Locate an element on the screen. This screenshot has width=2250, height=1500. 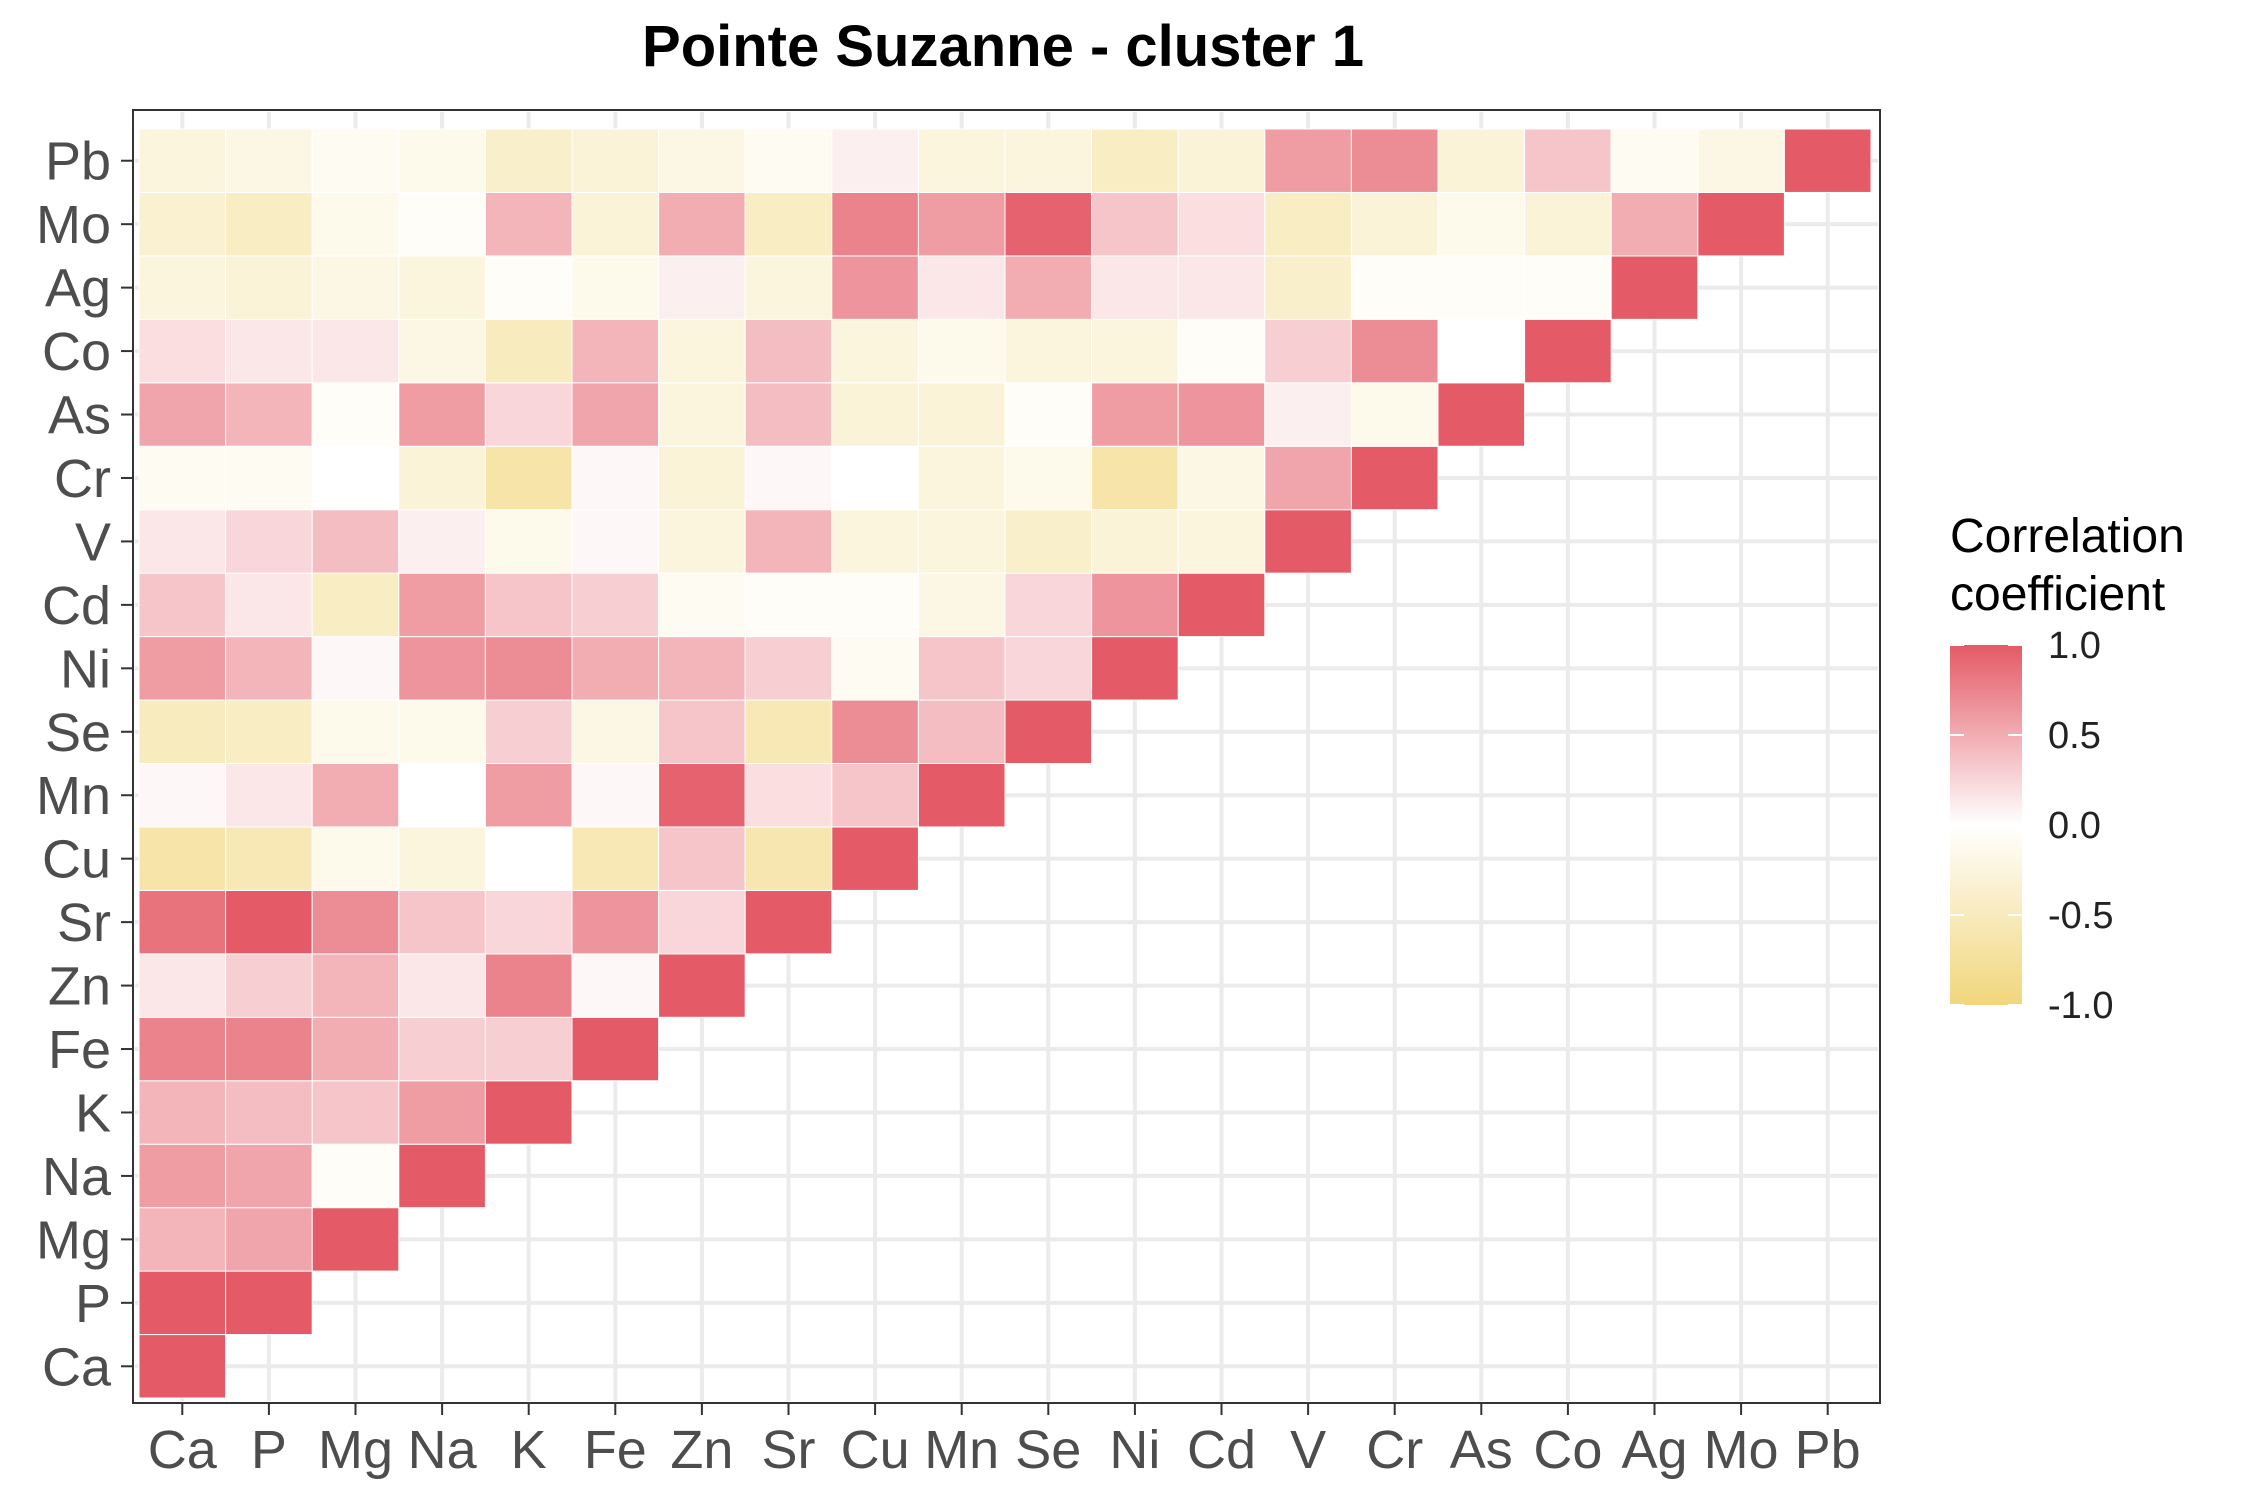
x-tick-label: Ni is located at coordinates (1134, 1450).